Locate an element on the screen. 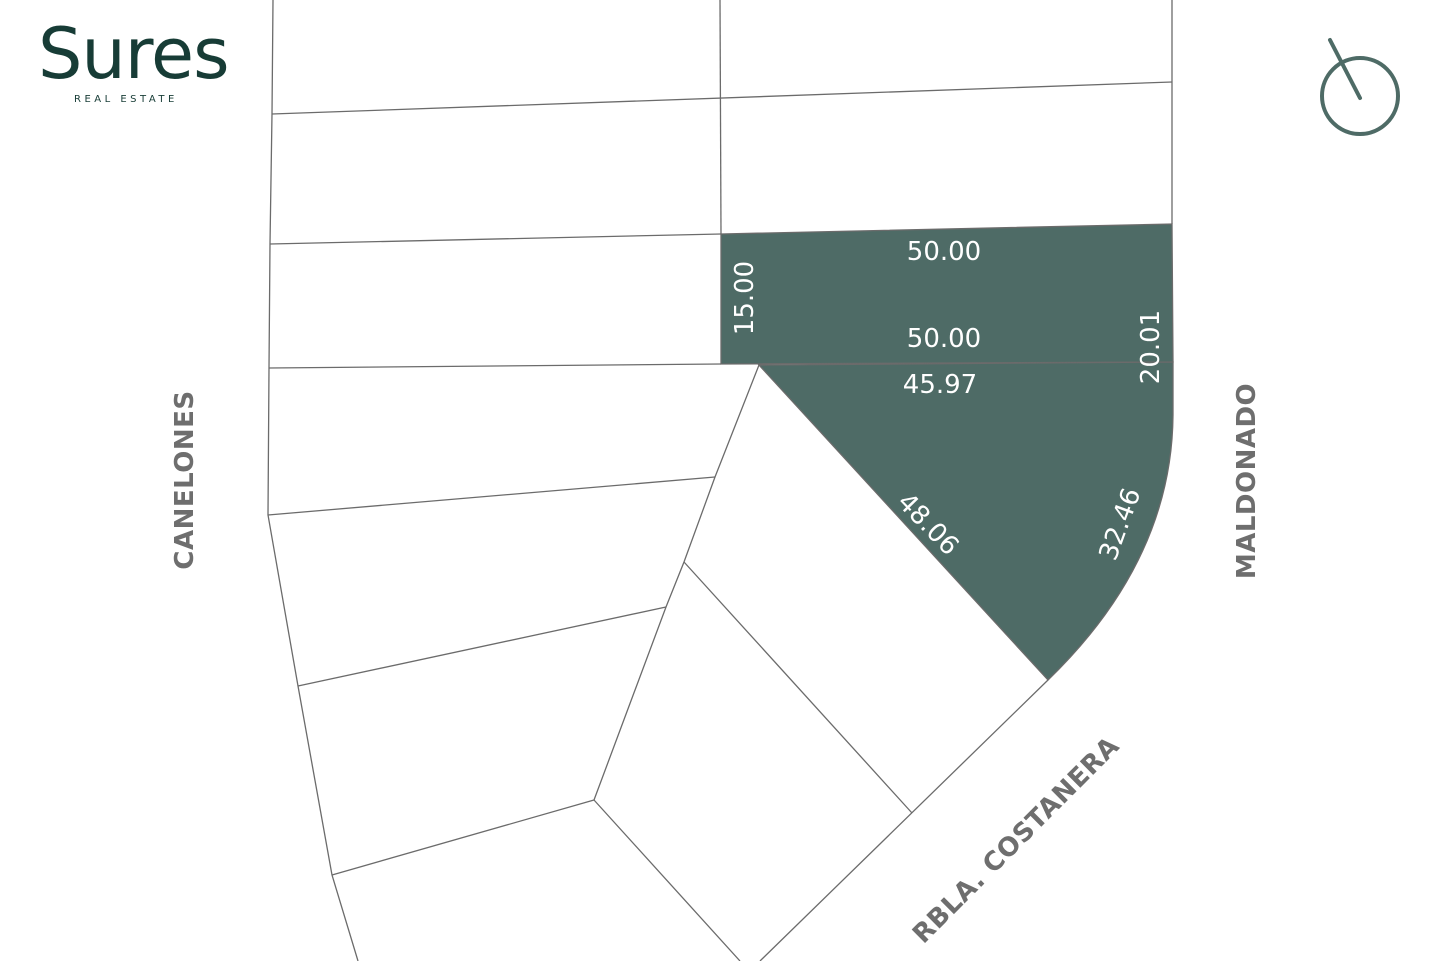  rambla-boundary is located at coordinates (904, 820).